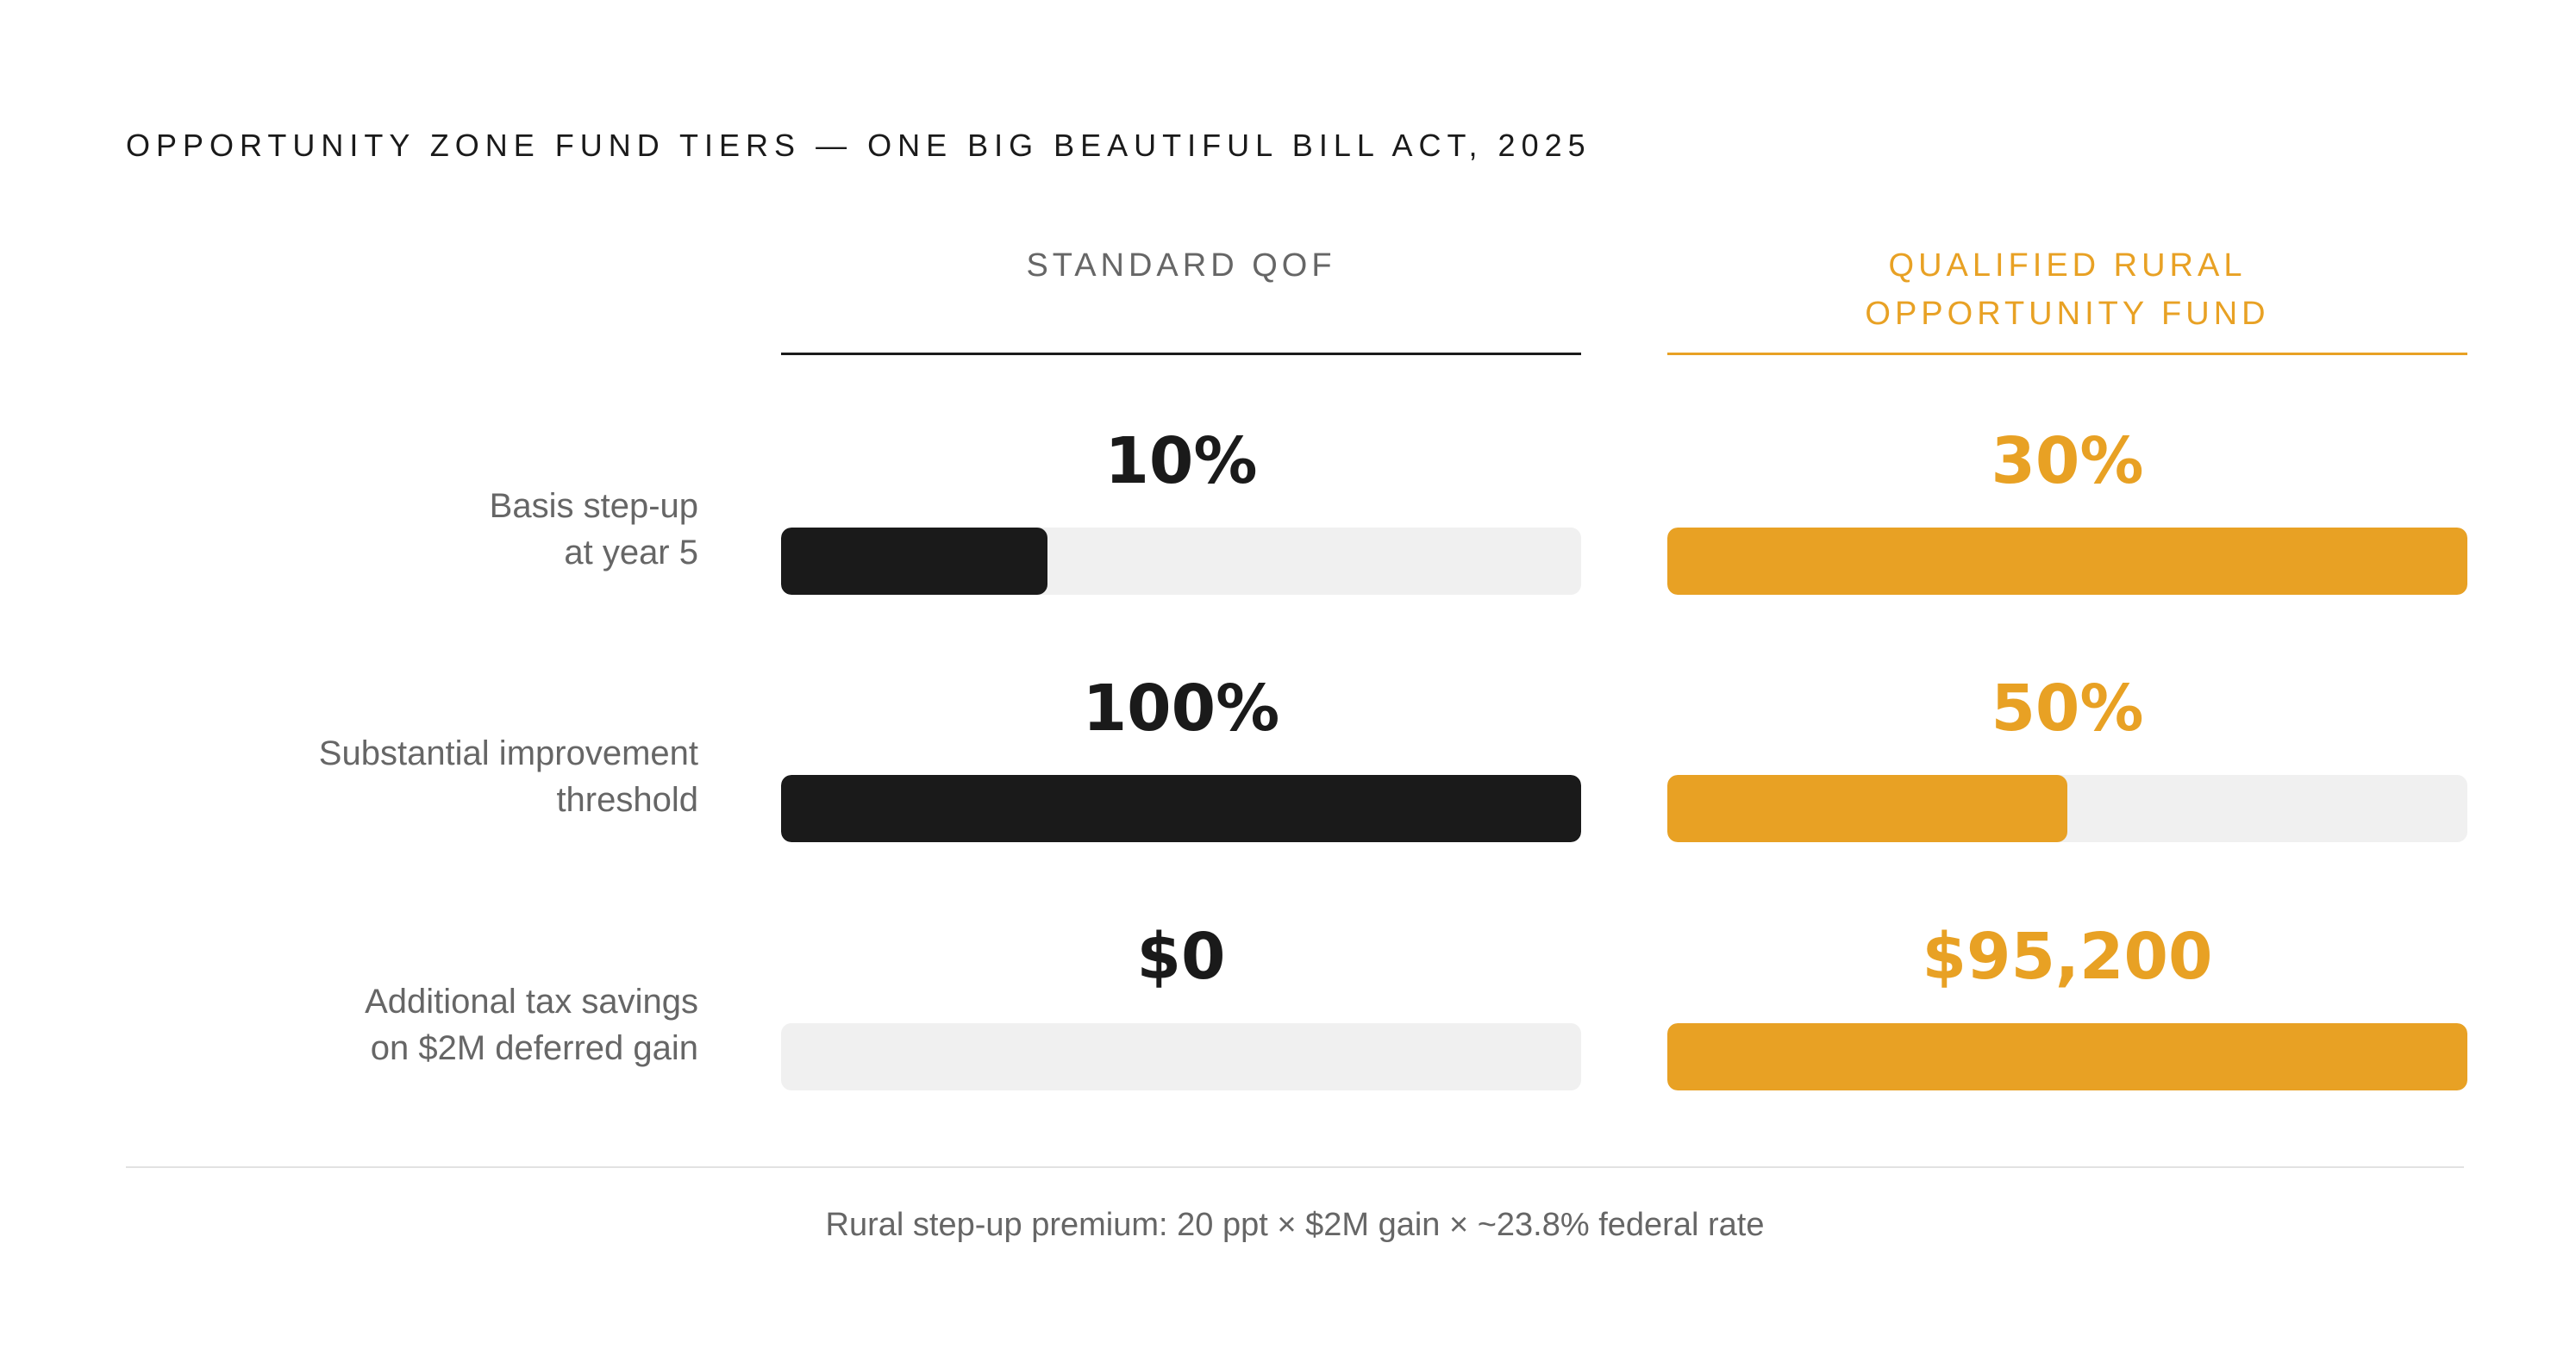 This screenshot has width=2576, height=1368. What do you see at coordinates (412, 777) in the screenshot?
I see `row-label-2: Substantial improvement threshold` at bounding box center [412, 777].